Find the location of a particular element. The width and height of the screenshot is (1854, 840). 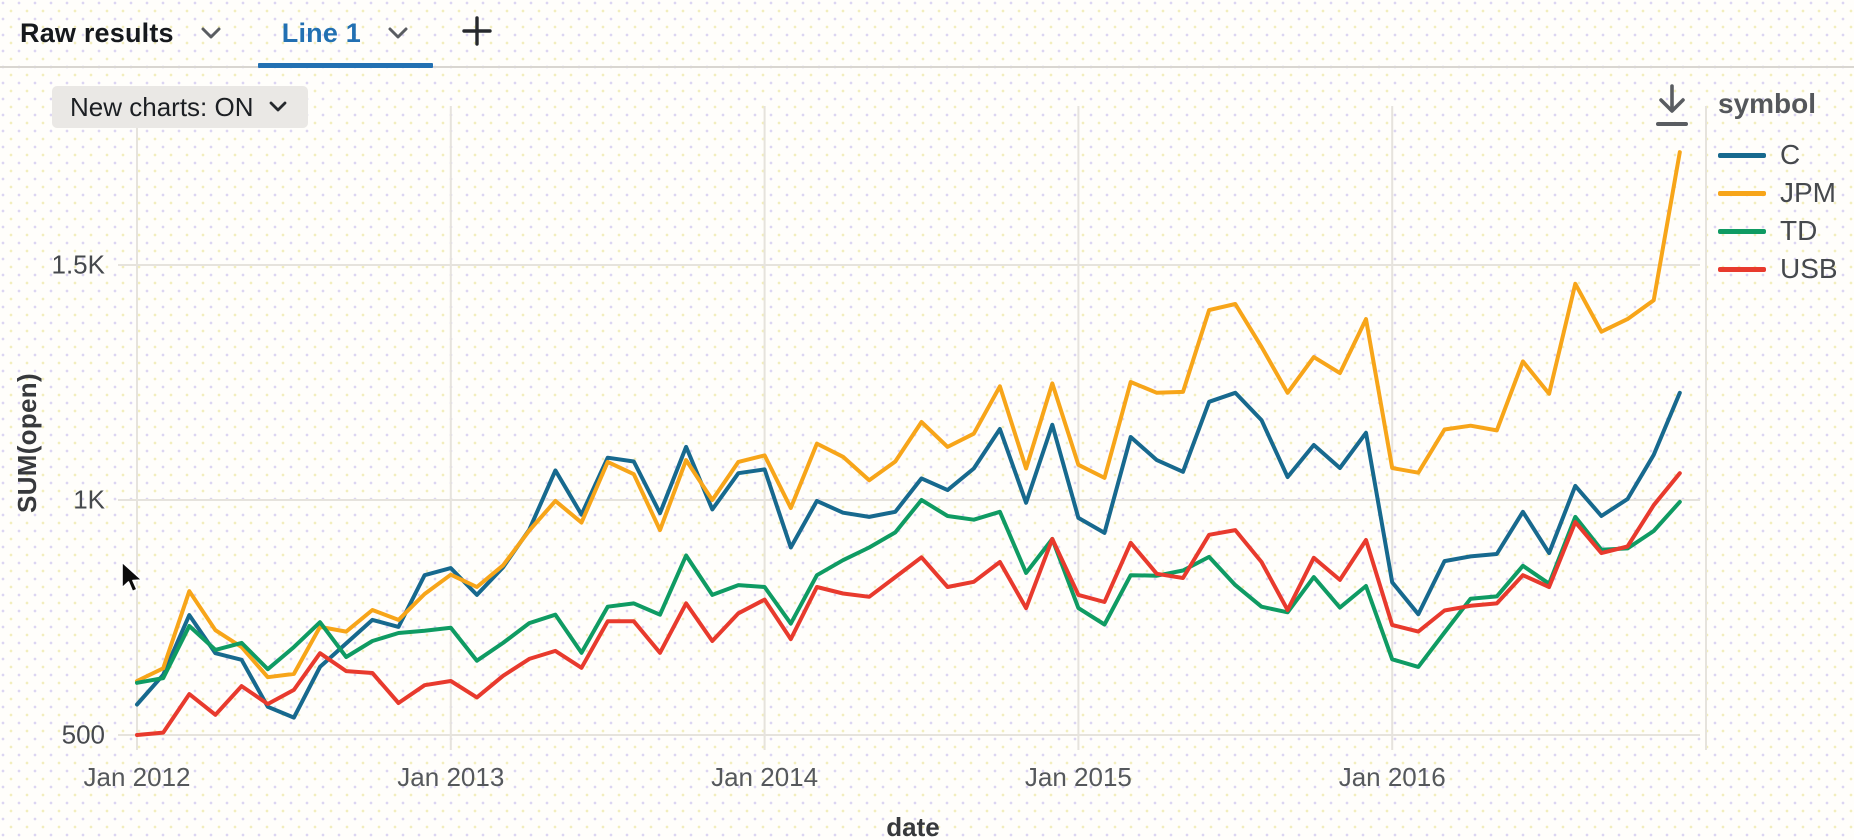

x-axis-title: date is located at coordinates (913, 826).